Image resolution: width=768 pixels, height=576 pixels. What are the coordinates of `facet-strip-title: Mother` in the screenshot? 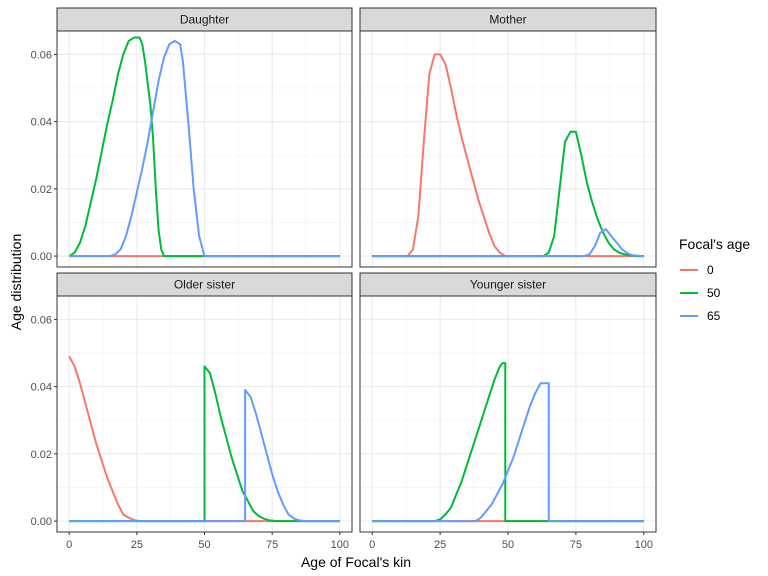 It's located at (507, 20).